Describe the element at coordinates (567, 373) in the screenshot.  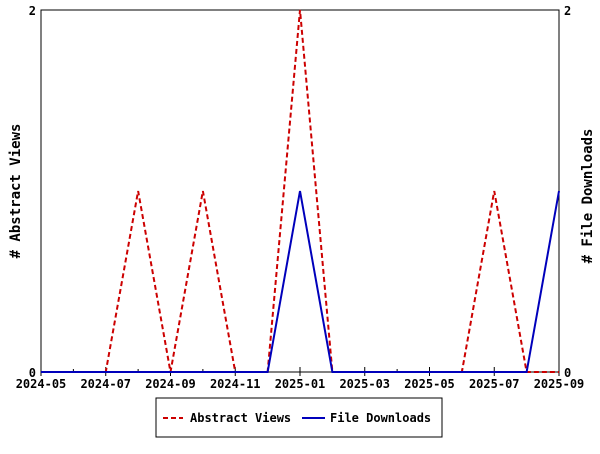
I see `y-tick-right-0: 0` at that location.